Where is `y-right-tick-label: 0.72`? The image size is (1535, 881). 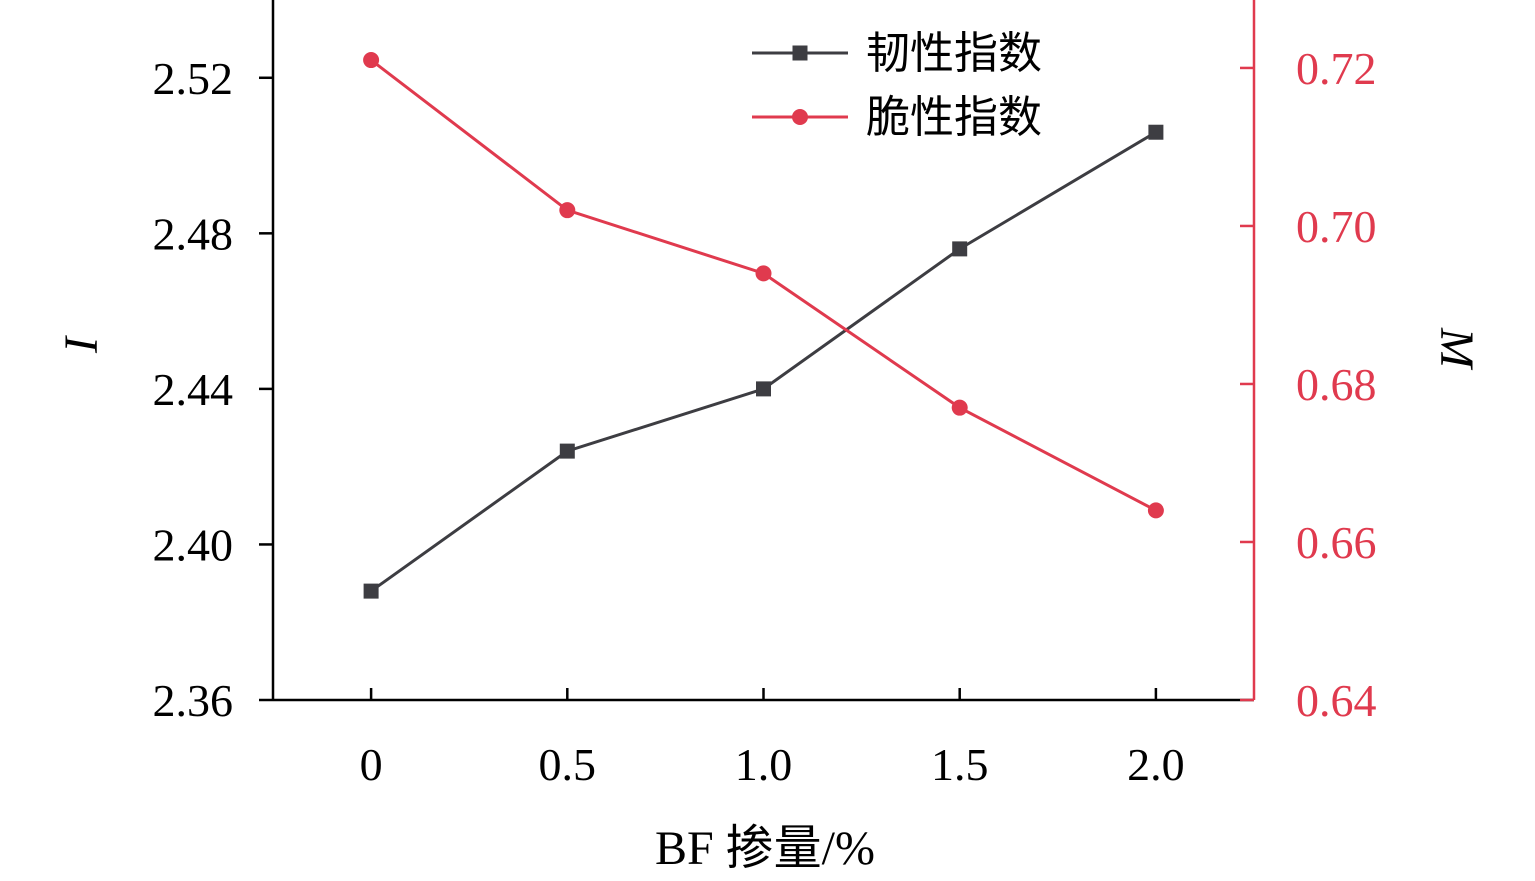 y-right-tick-label: 0.72 is located at coordinates (1336, 68).